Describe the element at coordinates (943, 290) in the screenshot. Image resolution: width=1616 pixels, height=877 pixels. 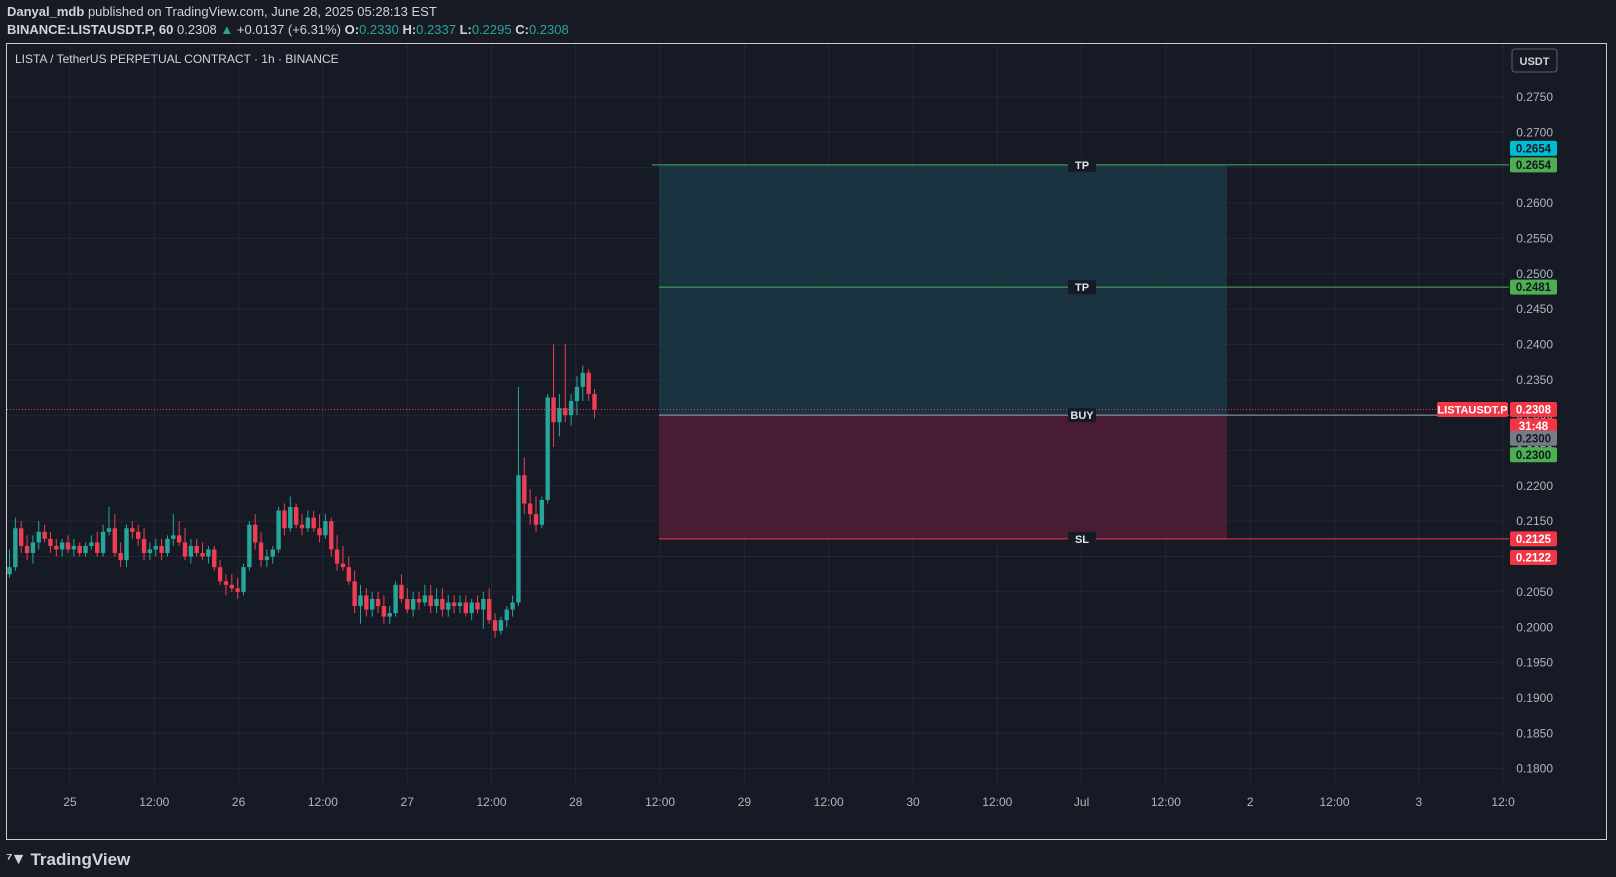
I see `take-profit-zone` at that location.